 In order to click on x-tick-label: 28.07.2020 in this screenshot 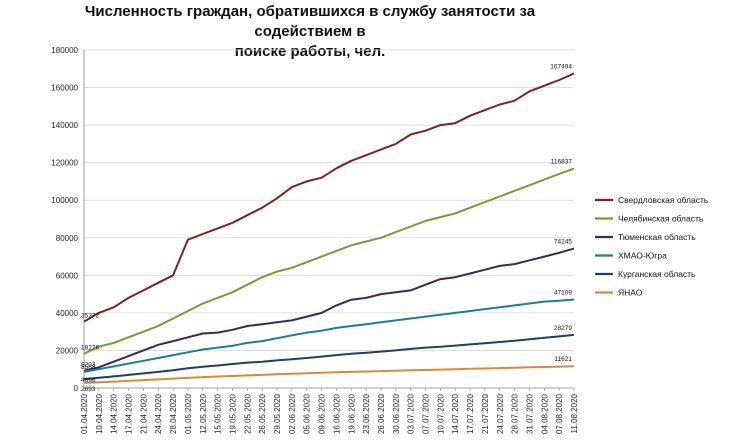, I will do `click(515, 413)`.